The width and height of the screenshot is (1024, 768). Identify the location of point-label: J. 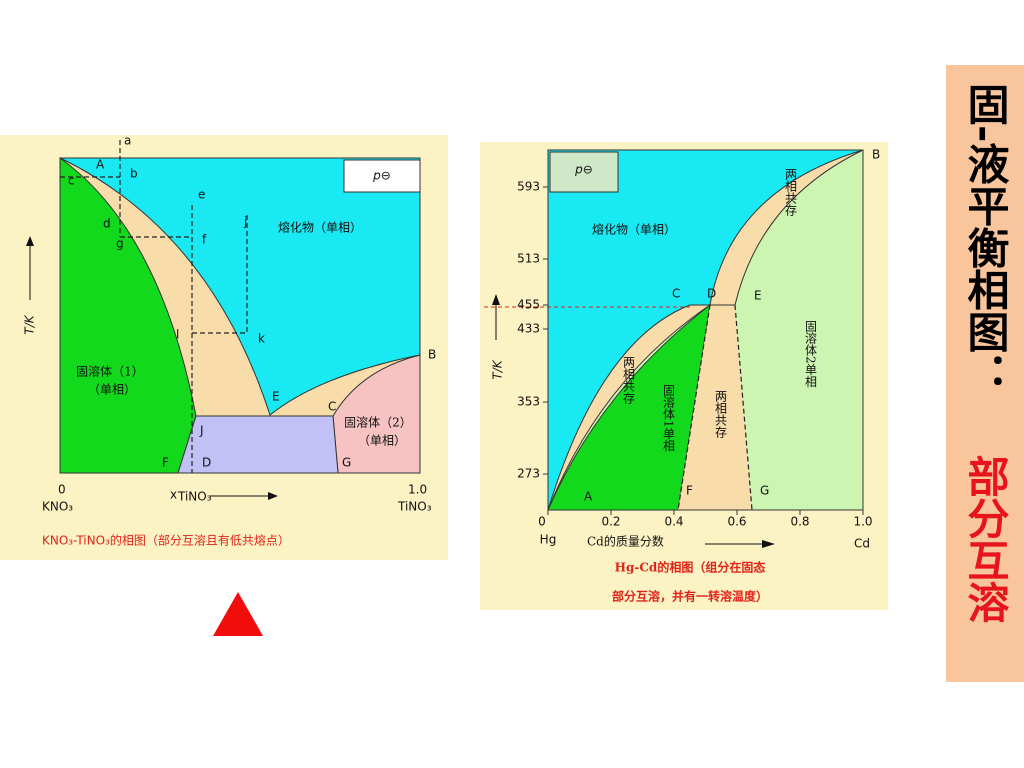
(201, 431).